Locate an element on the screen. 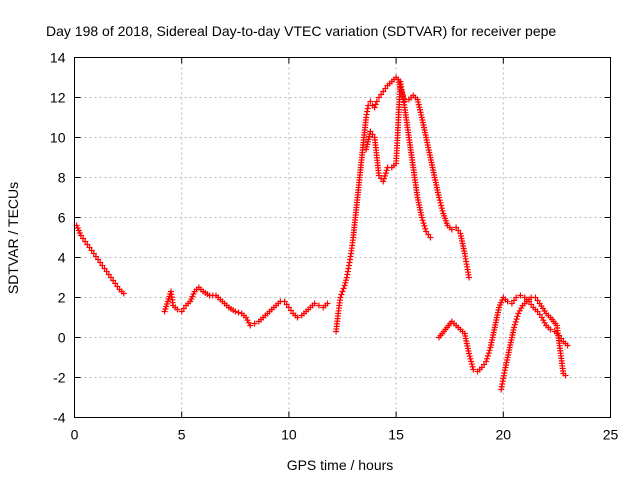 This screenshot has width=640, height=480. x-tick-label: 0 is located at coordinates (75, 435).